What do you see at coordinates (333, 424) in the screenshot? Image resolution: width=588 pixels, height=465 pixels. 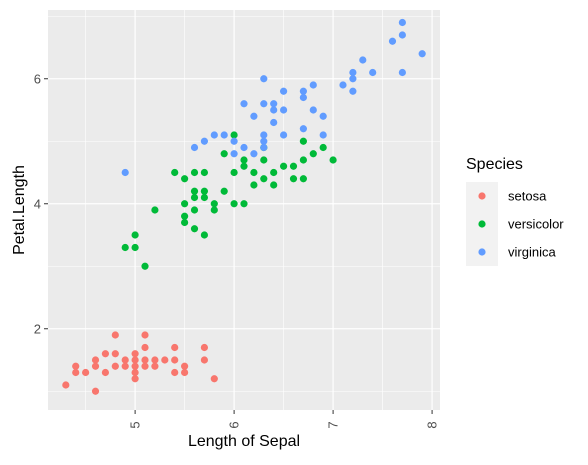 I see `x-tick-label: 7` at bounding box center [333, 424].